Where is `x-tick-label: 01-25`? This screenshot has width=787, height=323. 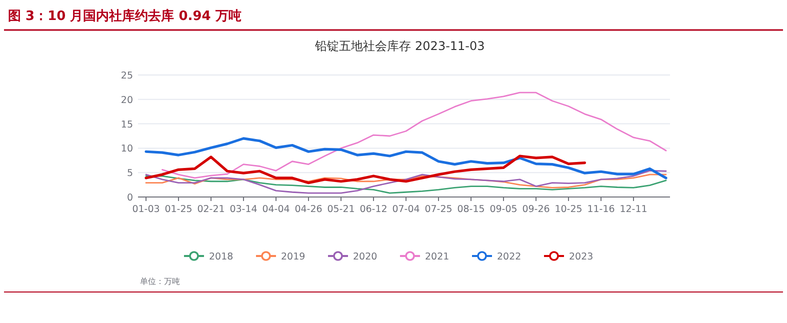 x-tick-label: 01-25 is located at coordinates (178, 209).